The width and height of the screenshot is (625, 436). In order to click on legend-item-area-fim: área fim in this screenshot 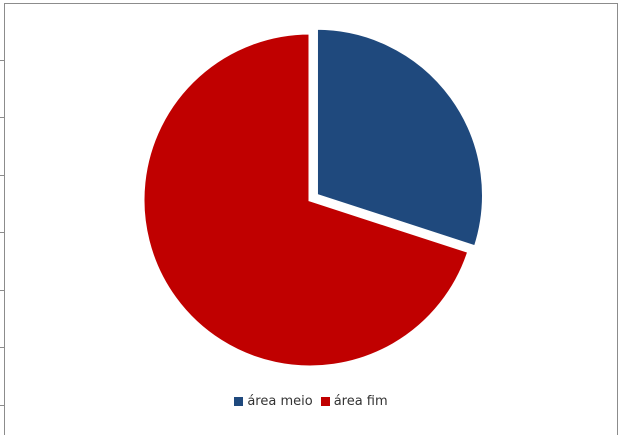, I will do `click(354, 401)`.